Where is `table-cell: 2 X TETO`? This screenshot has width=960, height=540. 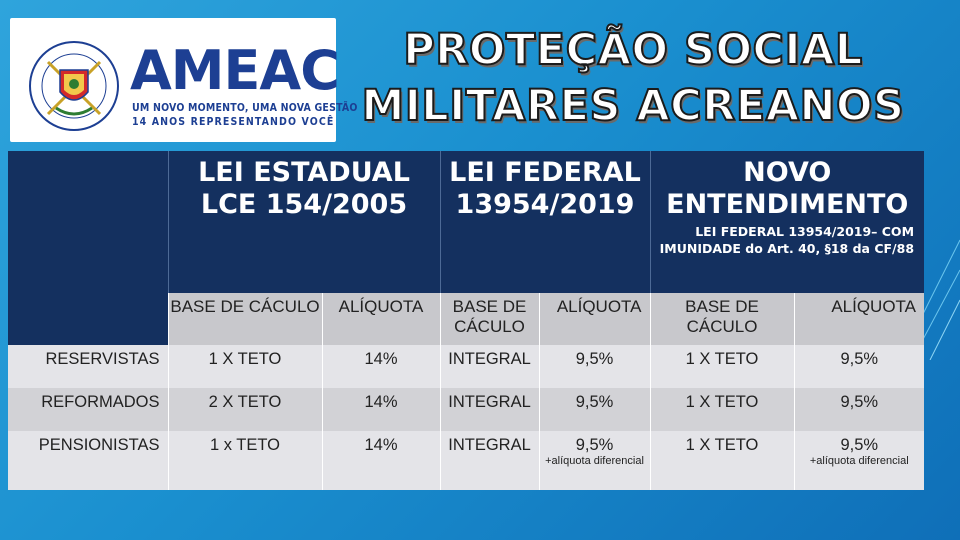 table-cell: 2 X TETO is located at coordinates (244, 409).